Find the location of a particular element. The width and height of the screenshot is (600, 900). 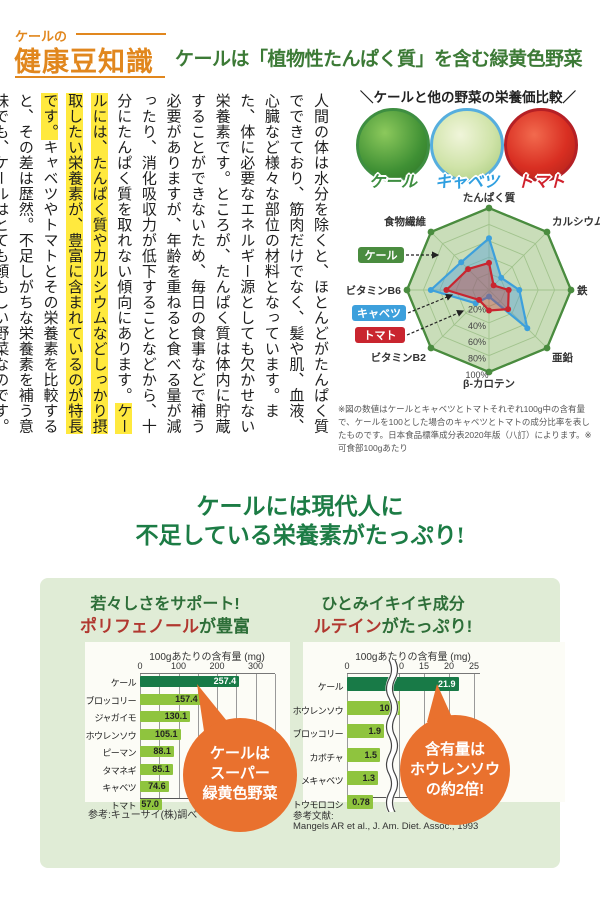

bar-value: 130.1 is located at coordinates (176, 716).